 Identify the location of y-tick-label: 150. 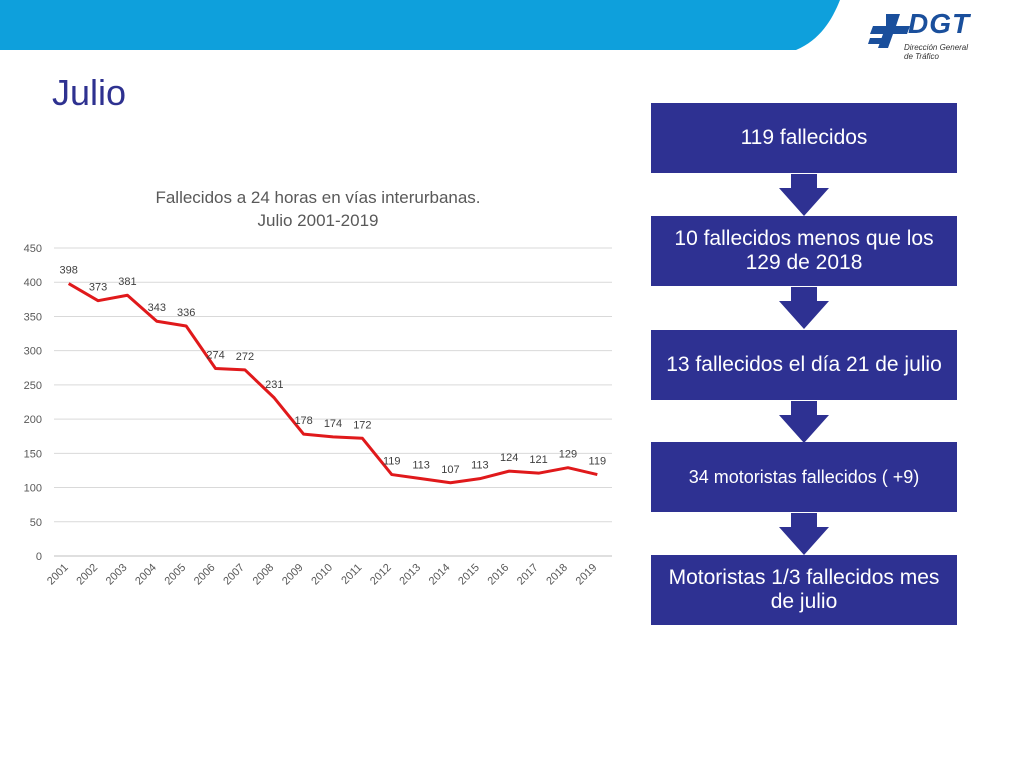
(33, 454).